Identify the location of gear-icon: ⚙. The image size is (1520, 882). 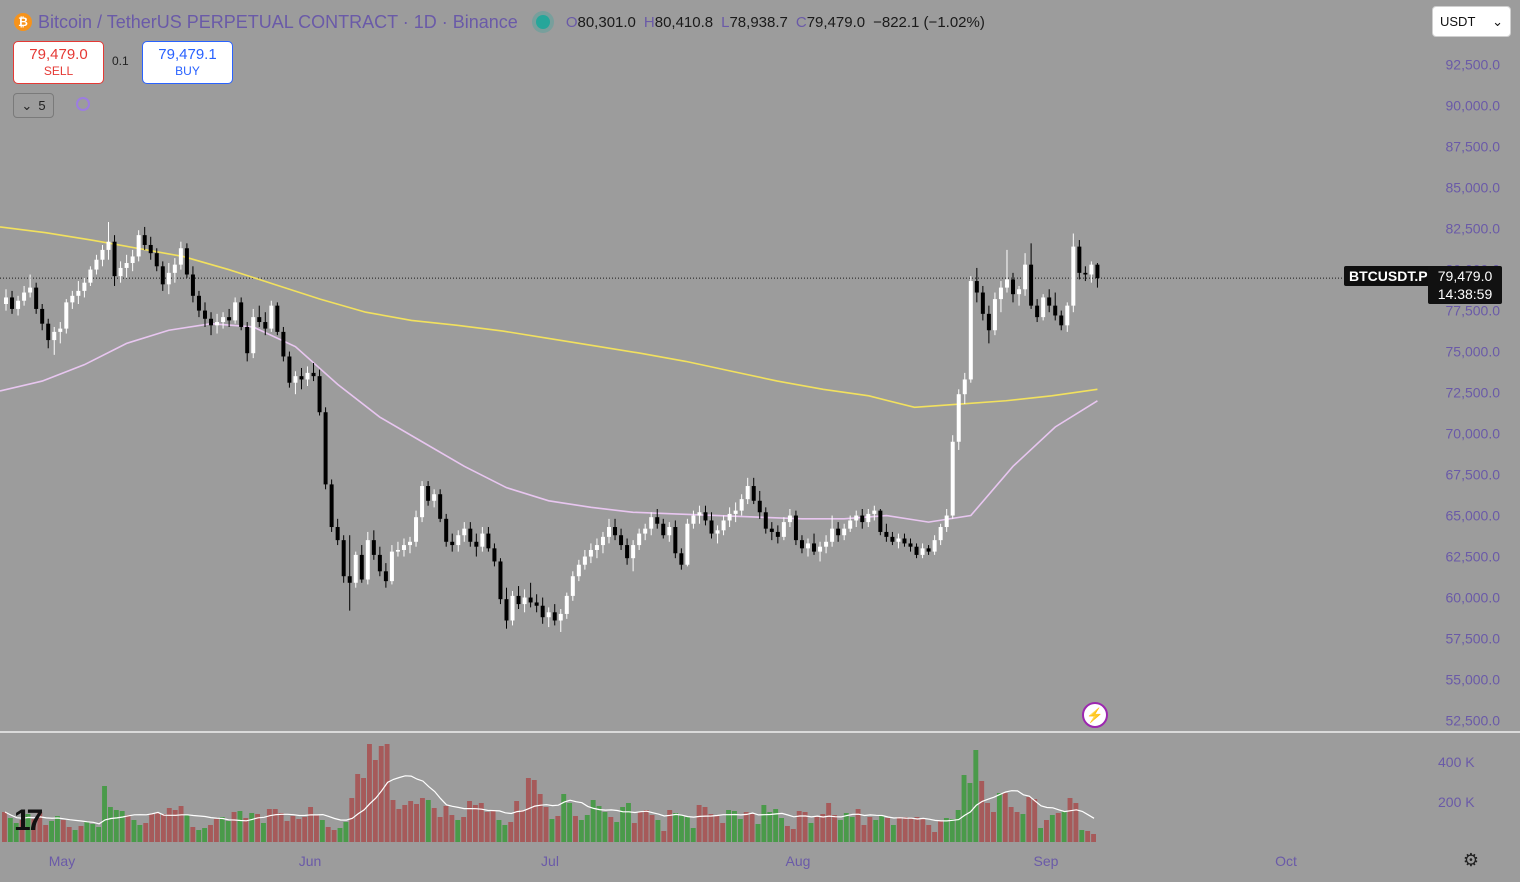
(1471, 859).